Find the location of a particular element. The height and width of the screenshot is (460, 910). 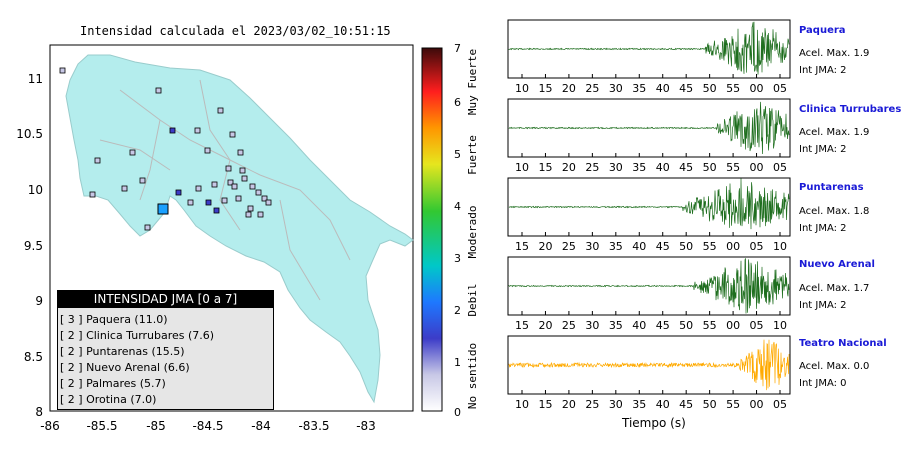

lat-tick: 8.5 is located at coordinates (33, 357).